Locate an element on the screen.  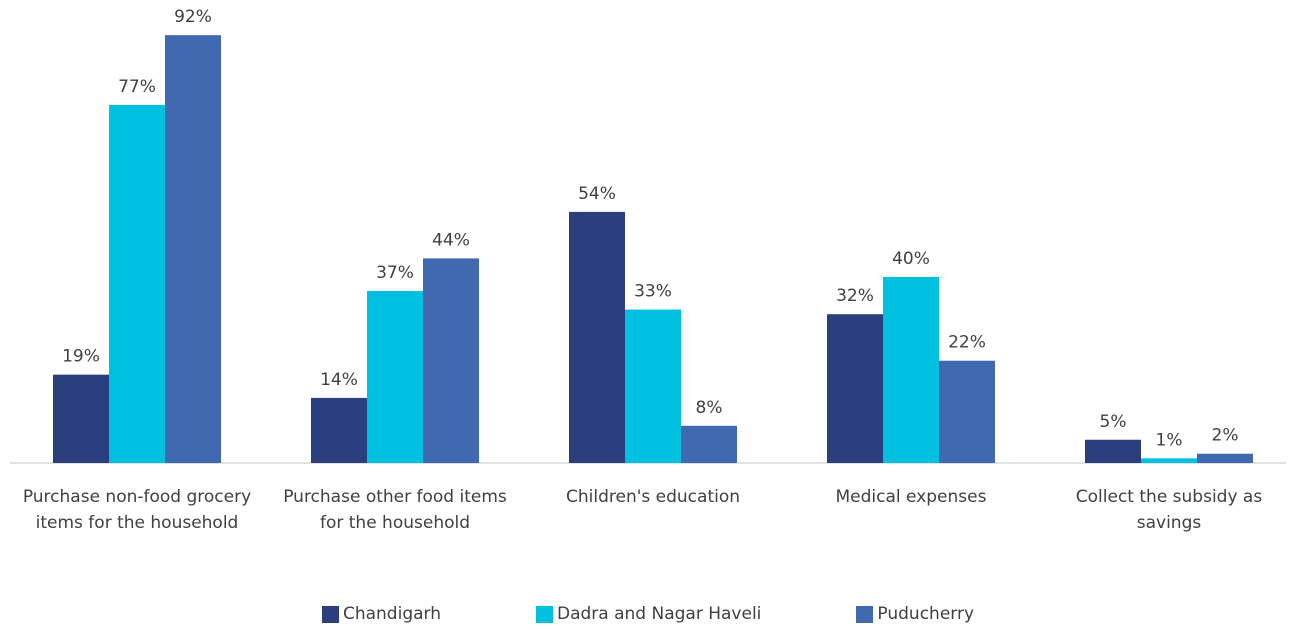
data-label: 77% is located at coordinates (137, 87).